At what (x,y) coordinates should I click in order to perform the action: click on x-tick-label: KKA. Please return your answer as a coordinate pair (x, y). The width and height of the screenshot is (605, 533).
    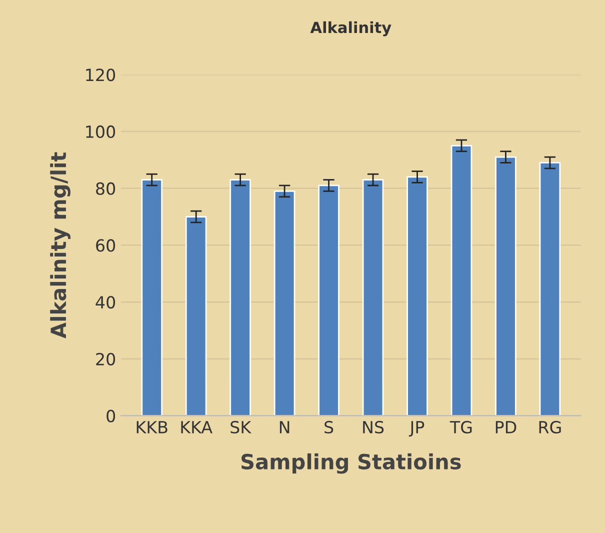
    Looking at the image, I should click on (196, 427).